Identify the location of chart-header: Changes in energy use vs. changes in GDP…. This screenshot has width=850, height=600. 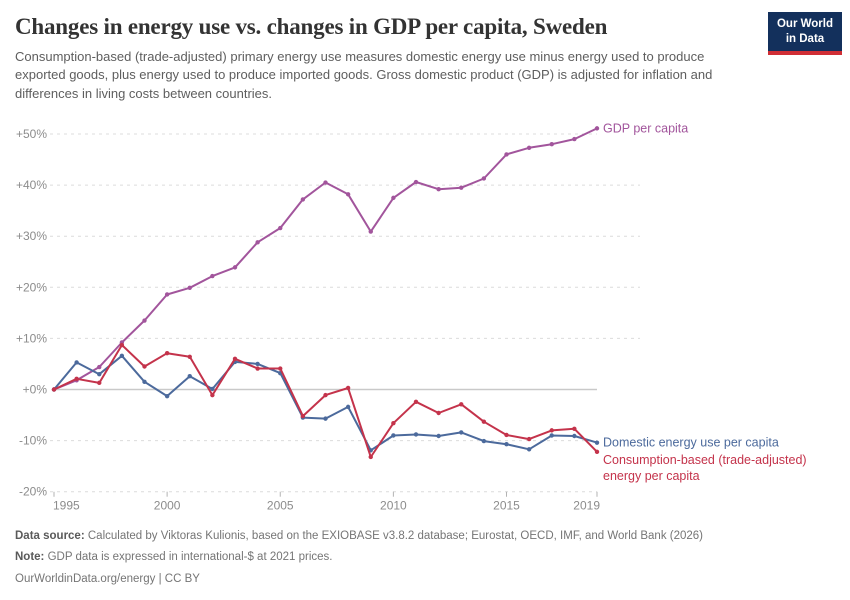
(385, 58).